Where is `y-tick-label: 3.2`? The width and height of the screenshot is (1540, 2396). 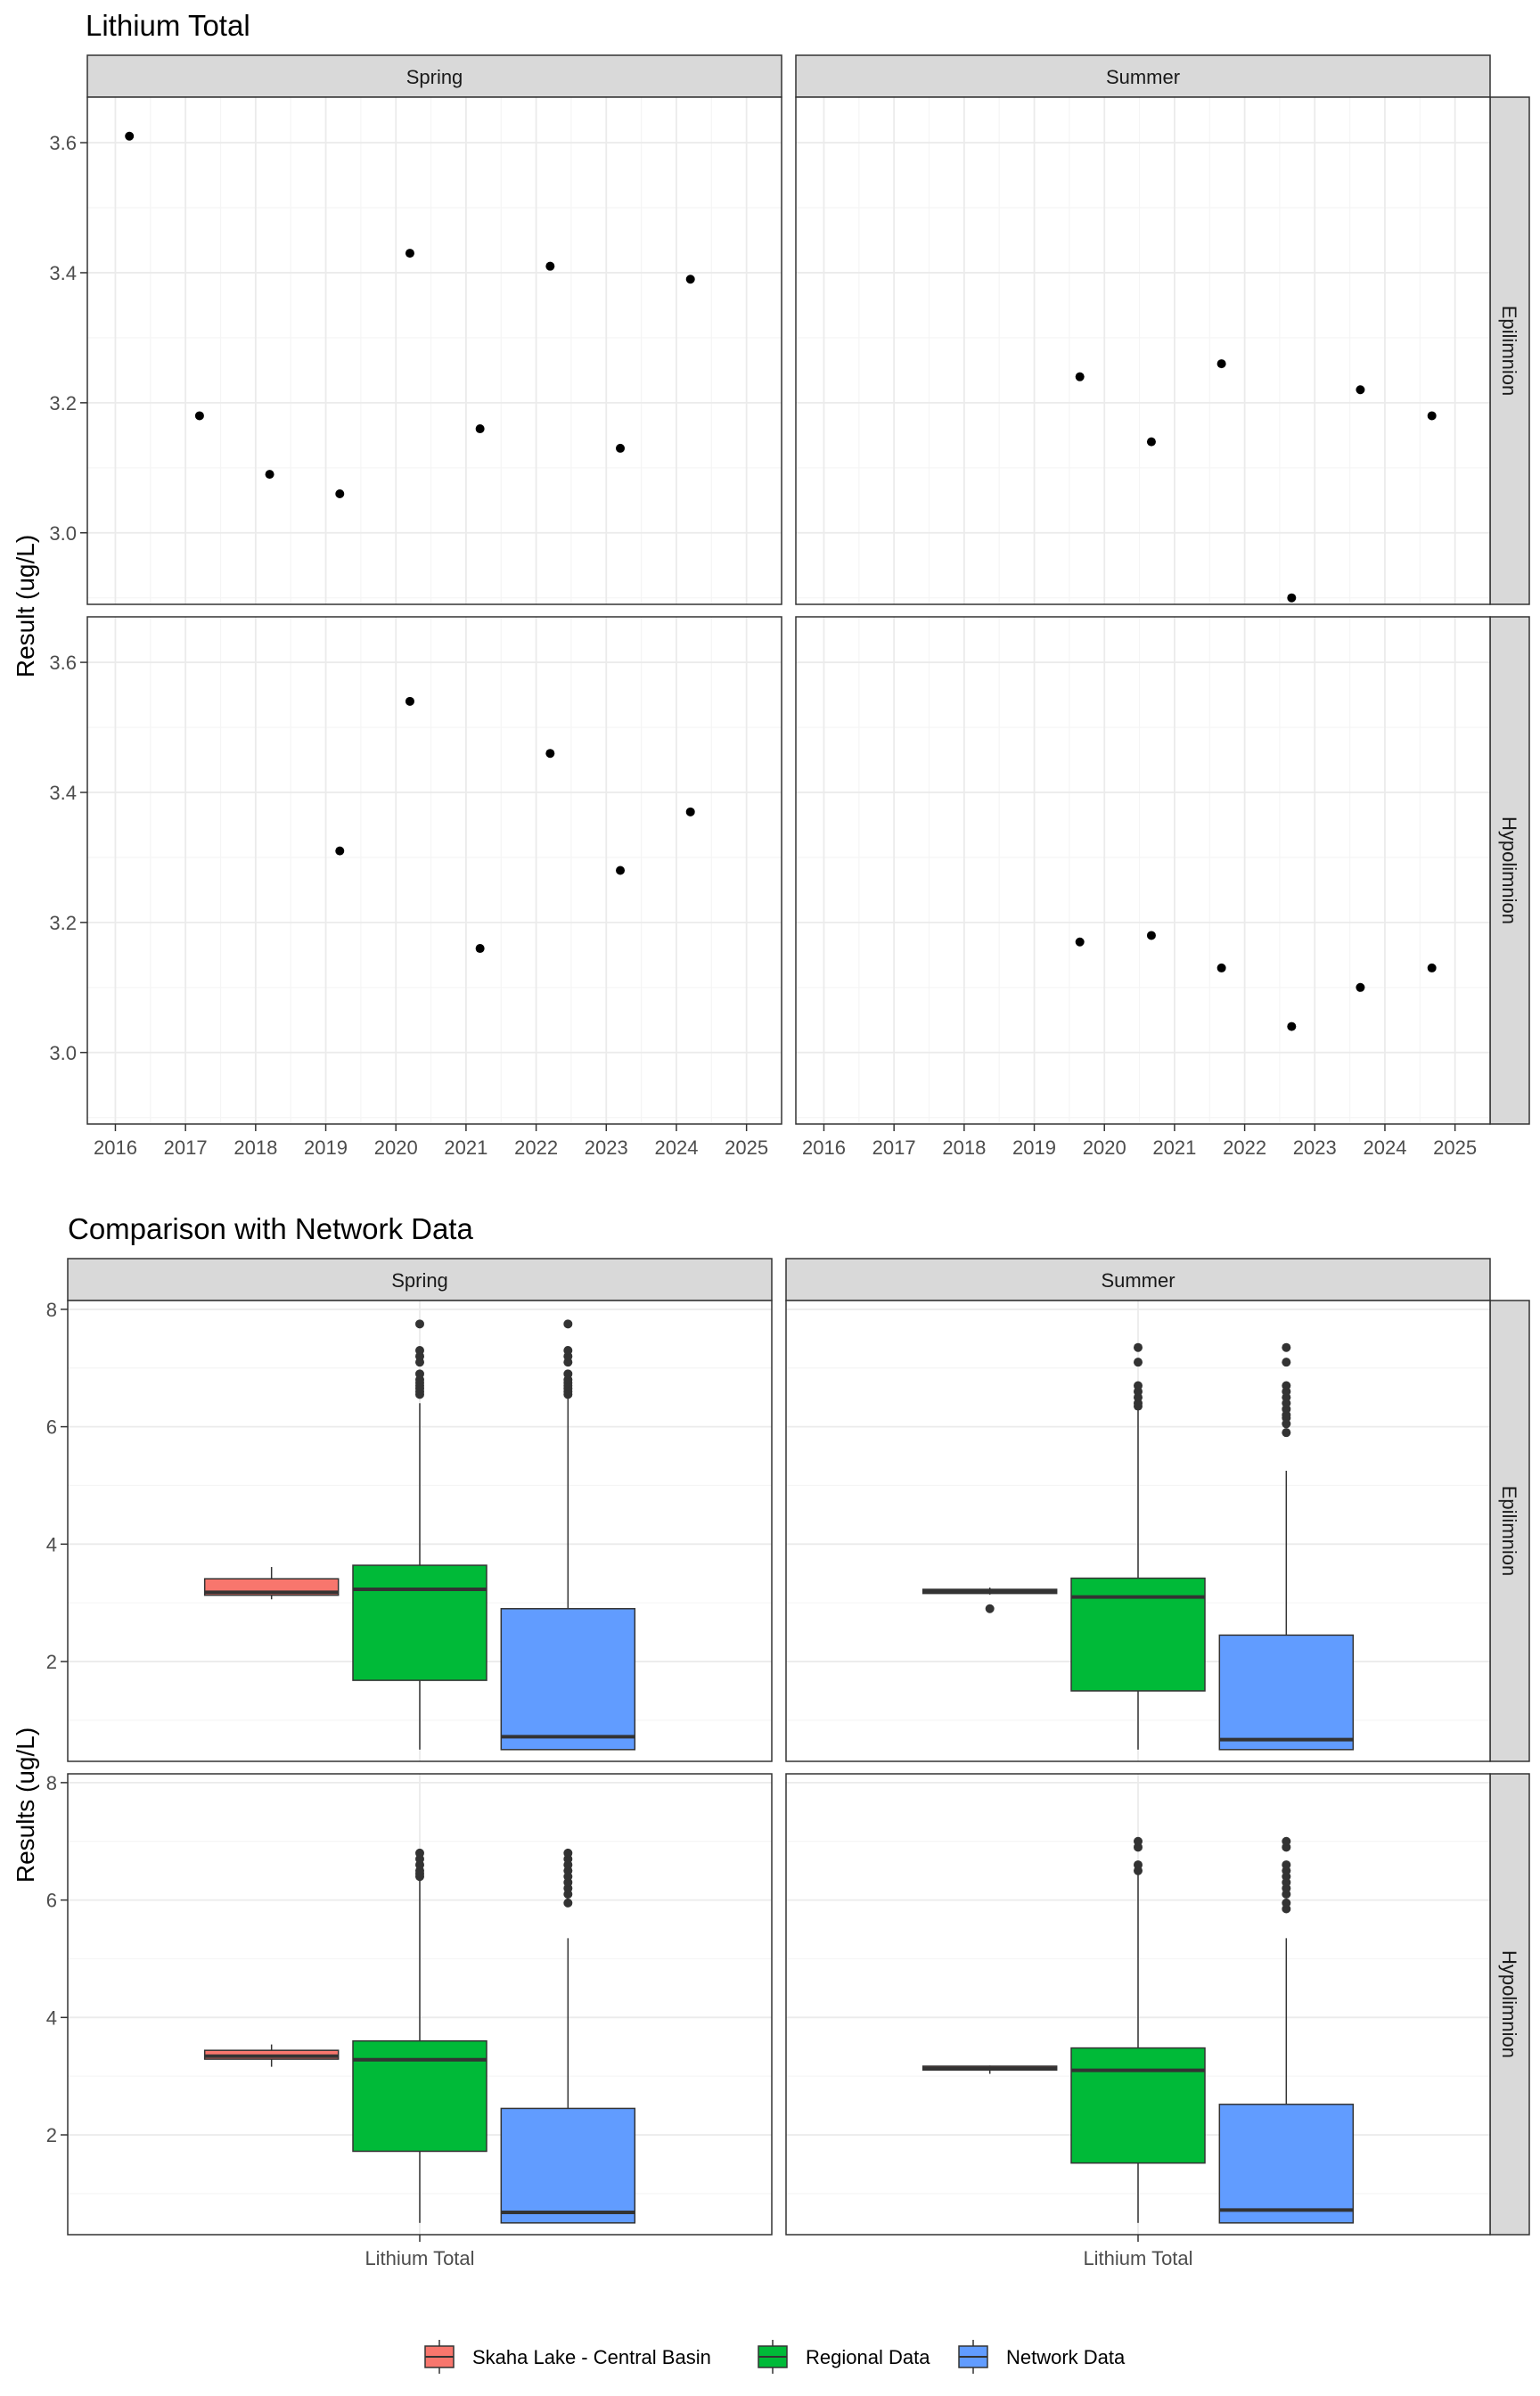 y-tick-label: 3.2 is located at coordinates (63, 403).